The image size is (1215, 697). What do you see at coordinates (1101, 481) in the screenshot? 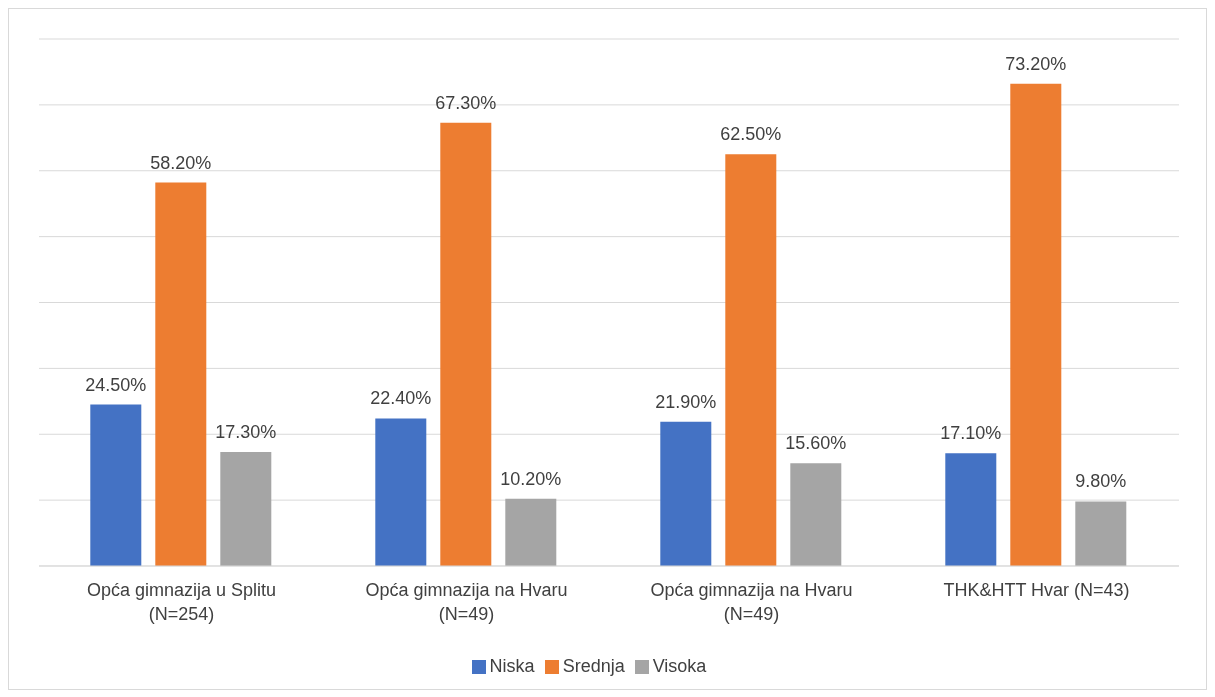
I see `data-label: 9.80%` at bounding box center [1101, 481].